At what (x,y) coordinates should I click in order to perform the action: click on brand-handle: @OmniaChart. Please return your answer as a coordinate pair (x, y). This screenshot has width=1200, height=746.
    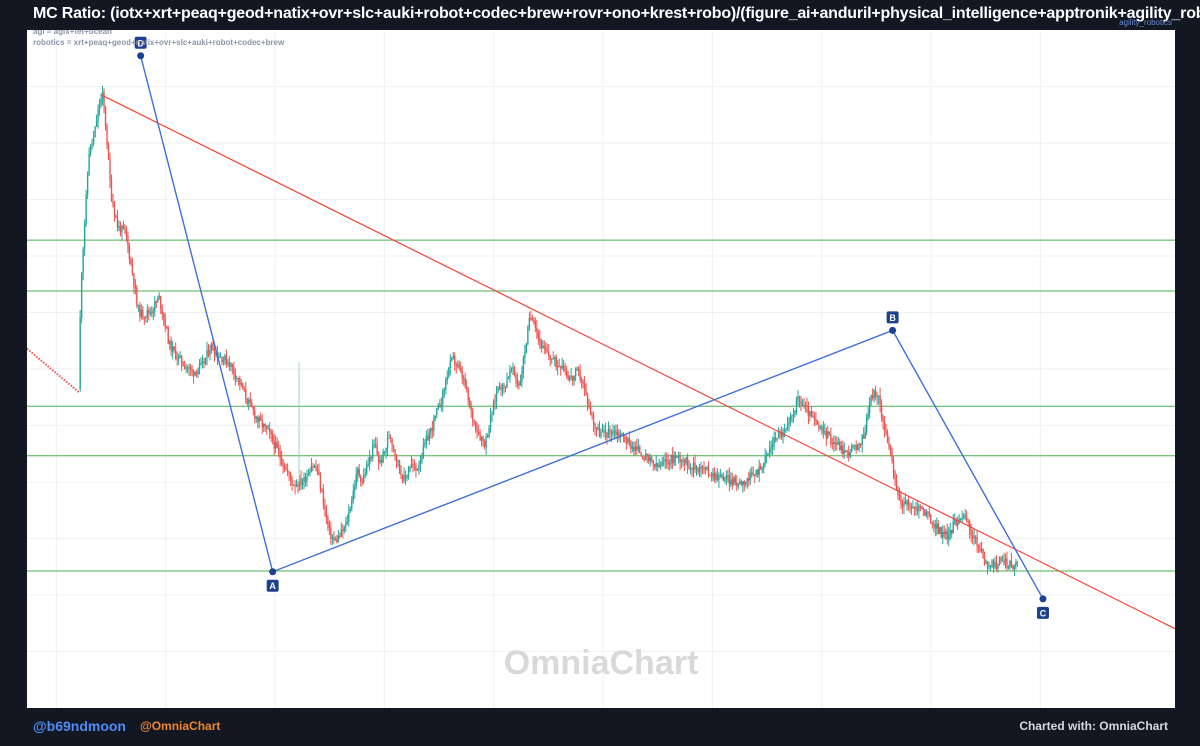
    Looking at the image, I should click on (180, 726).